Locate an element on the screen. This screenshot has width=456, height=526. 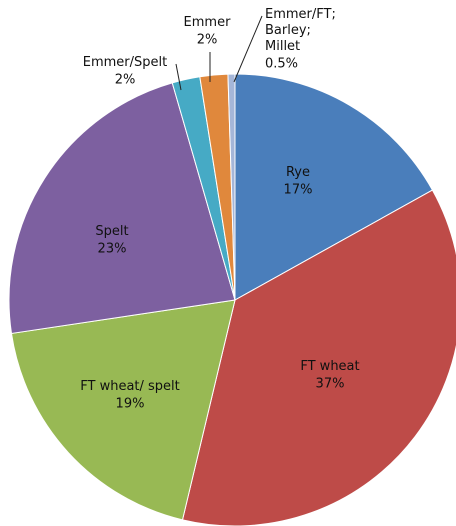
slice-label: Rye is located at coordinates (298, 172).